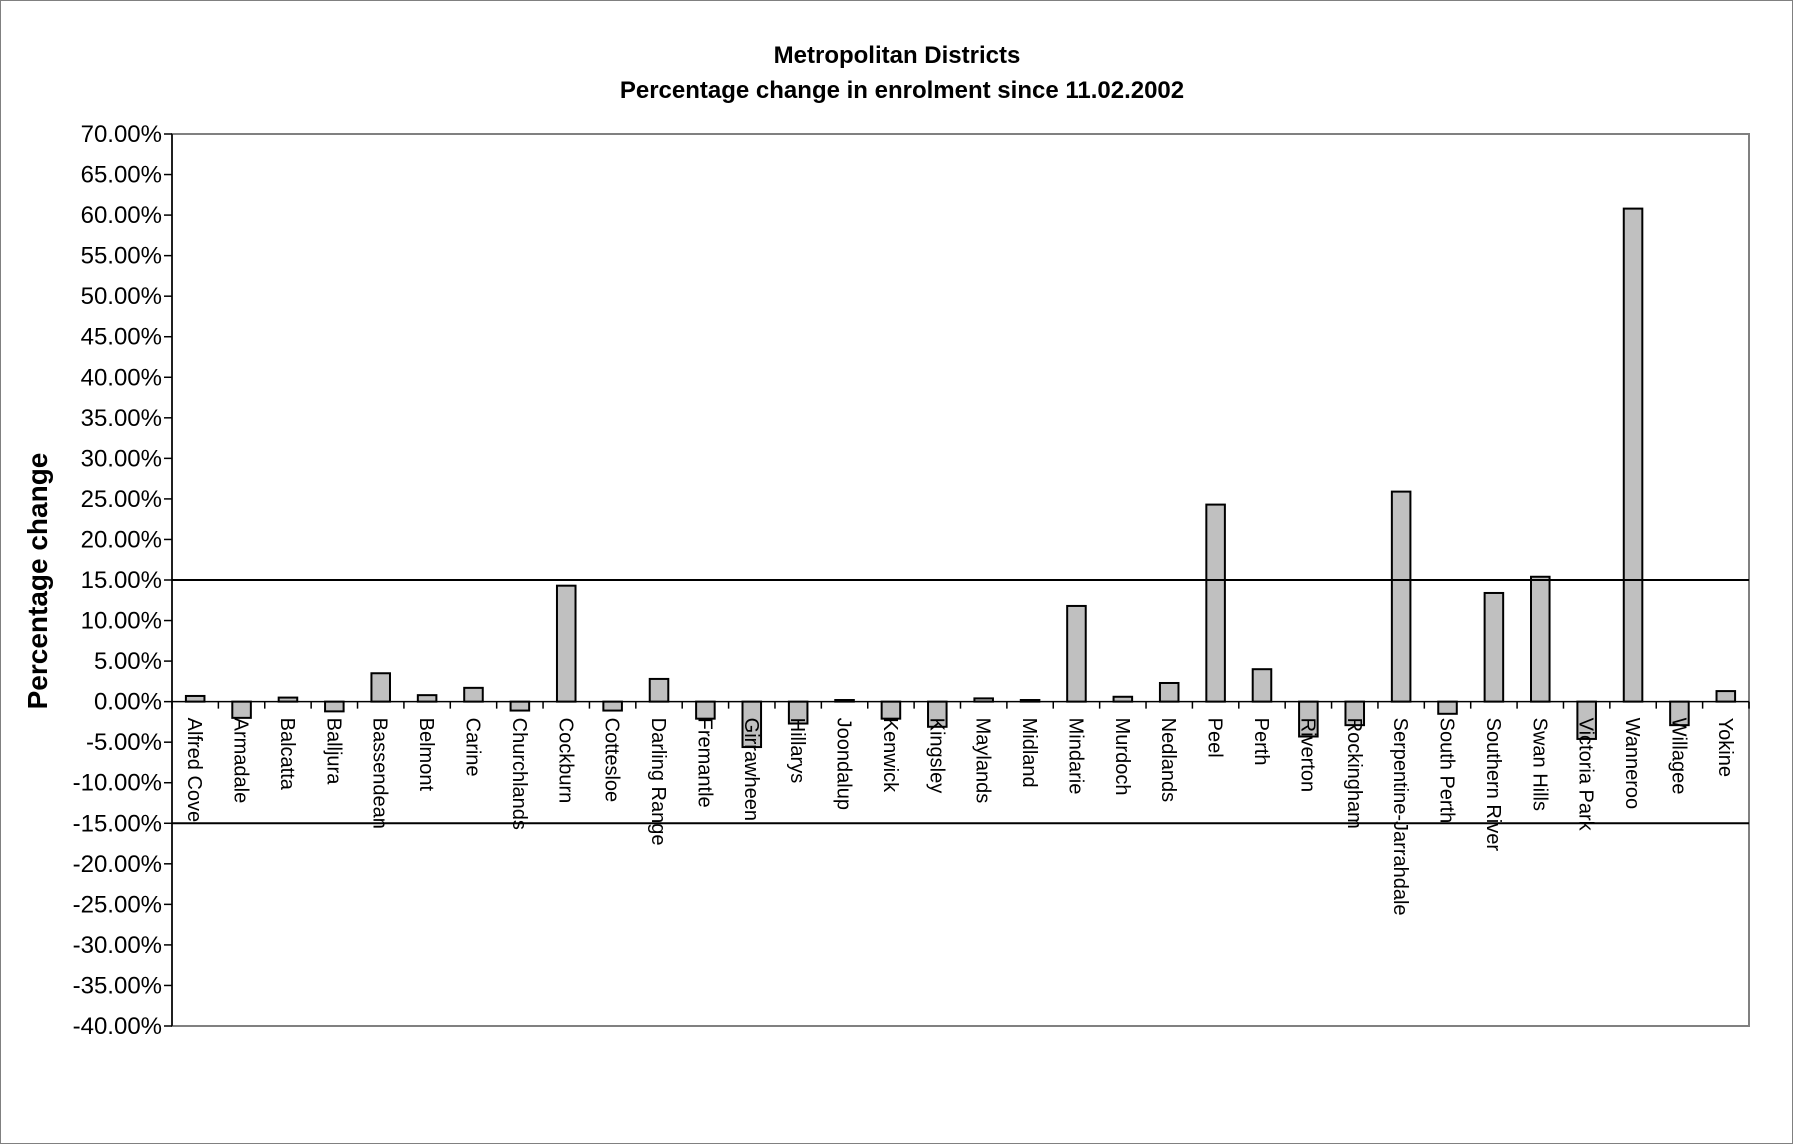 This screenshot has width=1793, height=1144. What do you see at coordinates (121, 499) in the screenshot?
I see `y-tick-label: 25.00%` at bounding box center [121, 499].